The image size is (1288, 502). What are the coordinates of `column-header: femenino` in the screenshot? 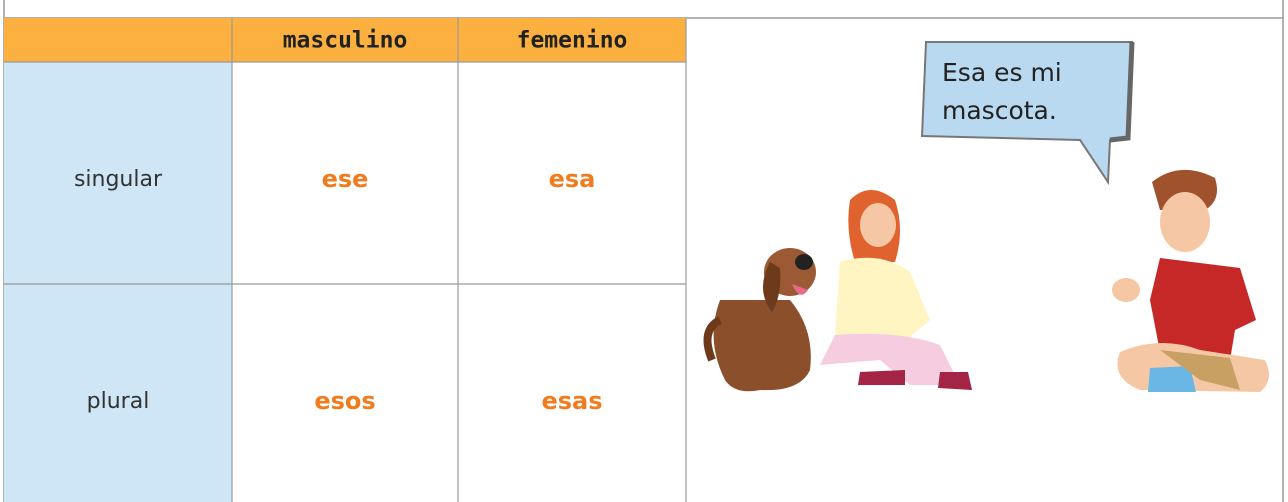 It's located at (572, 41).